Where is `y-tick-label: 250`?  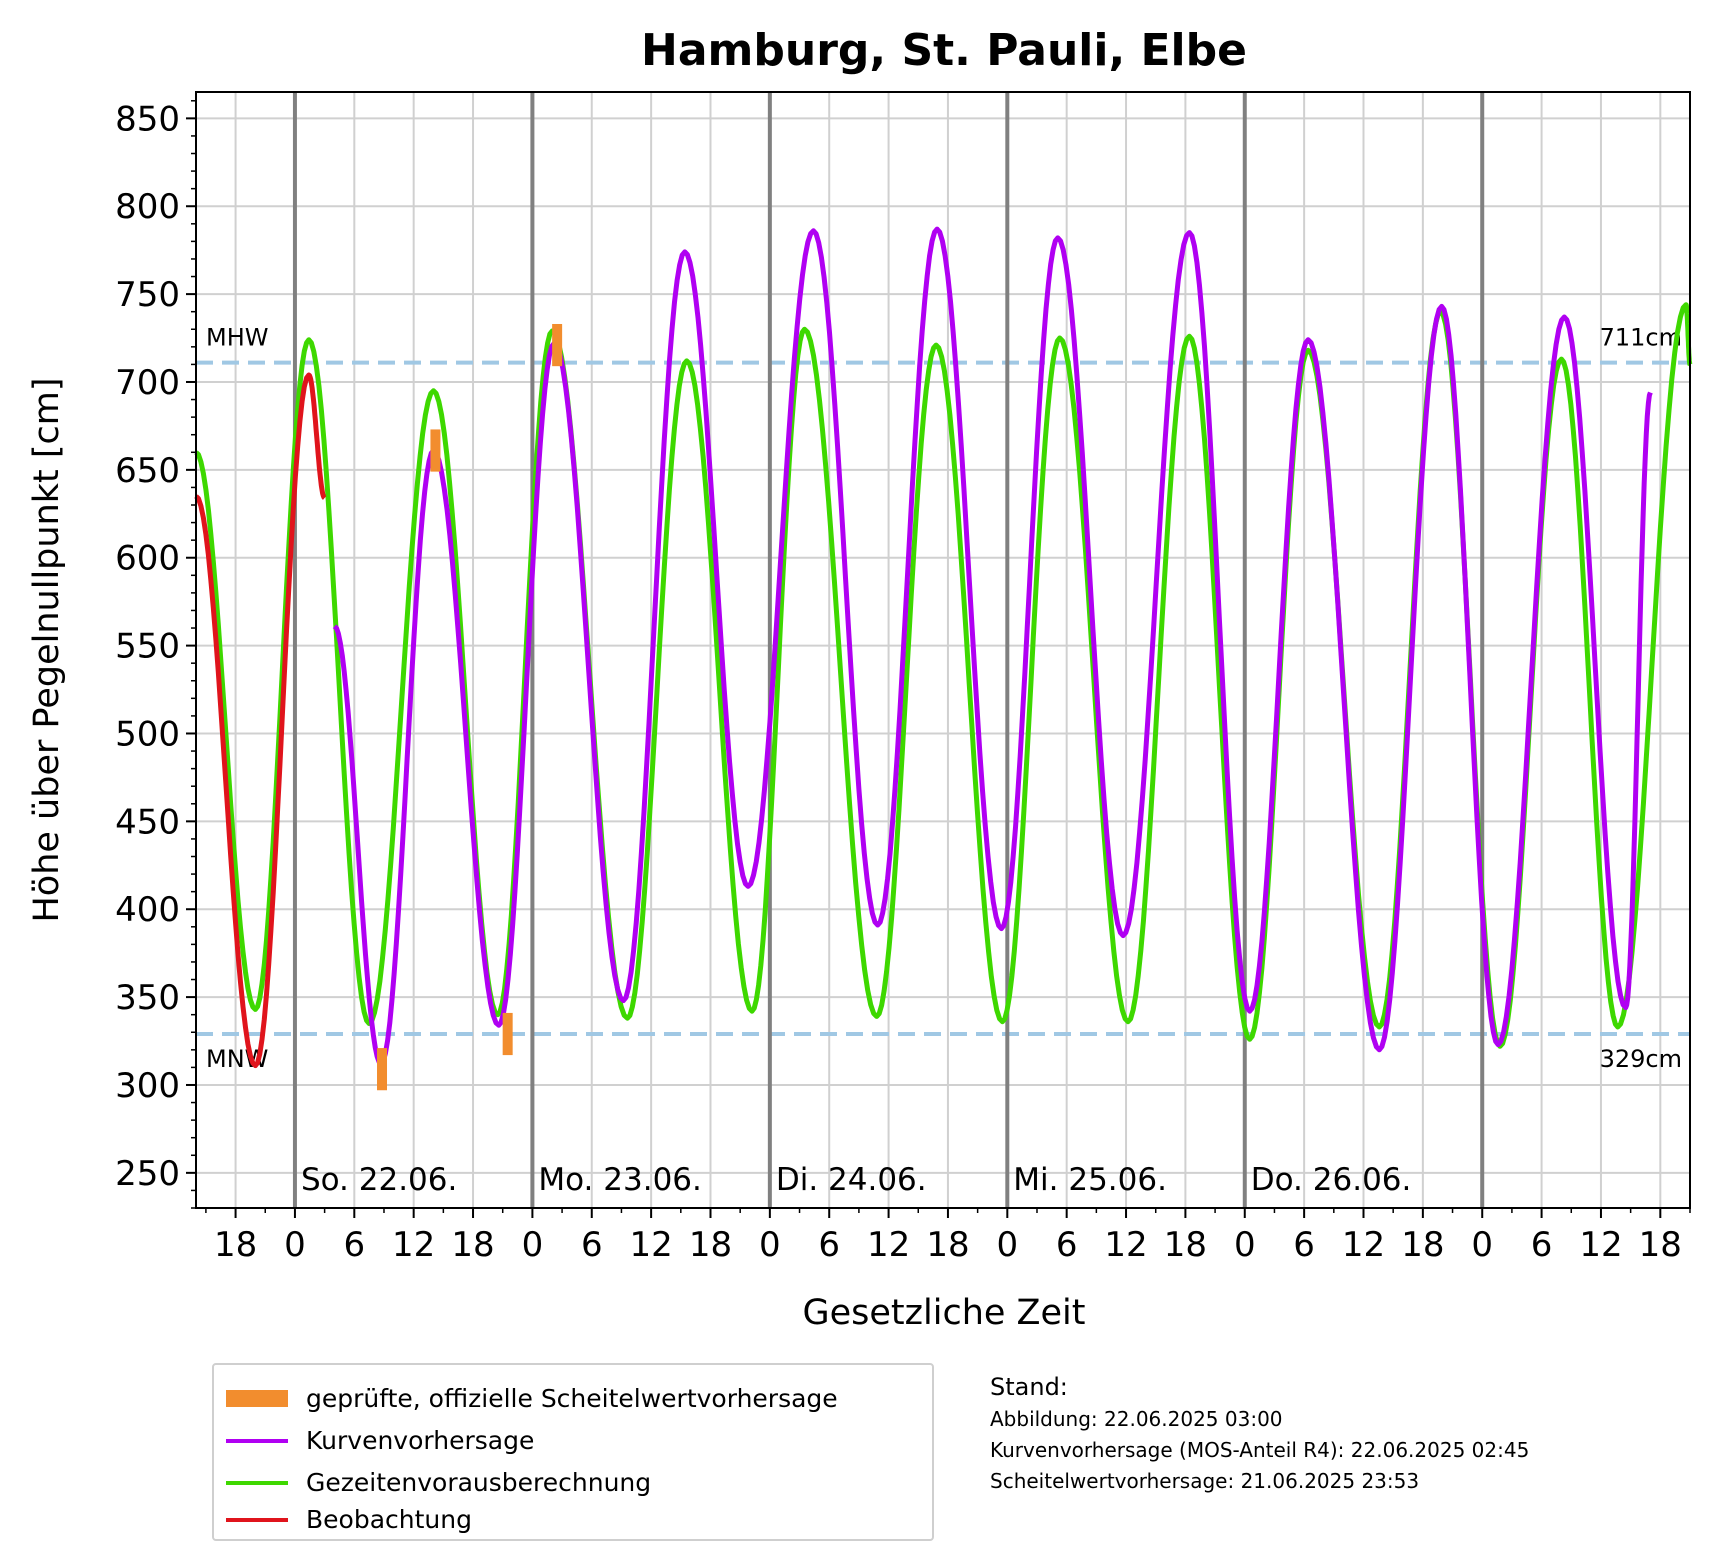 y-tick-label: 250 is located at coordinates (147, 1174).